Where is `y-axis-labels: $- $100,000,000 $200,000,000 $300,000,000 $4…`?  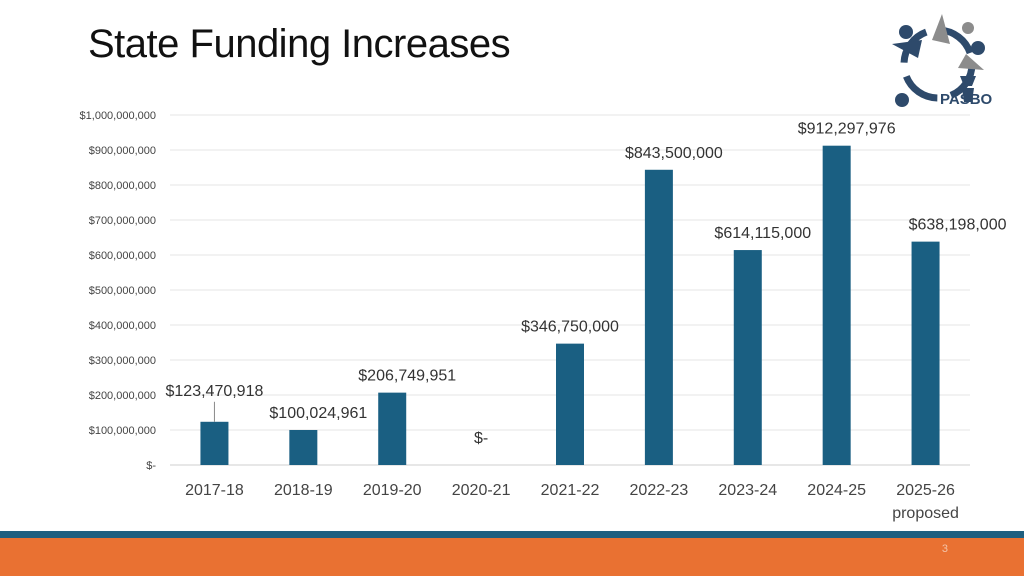 y-axis-labels: $- $100,000,000 $200,000,000 $300,000,000 $4… is located at coordinates (118, 291).